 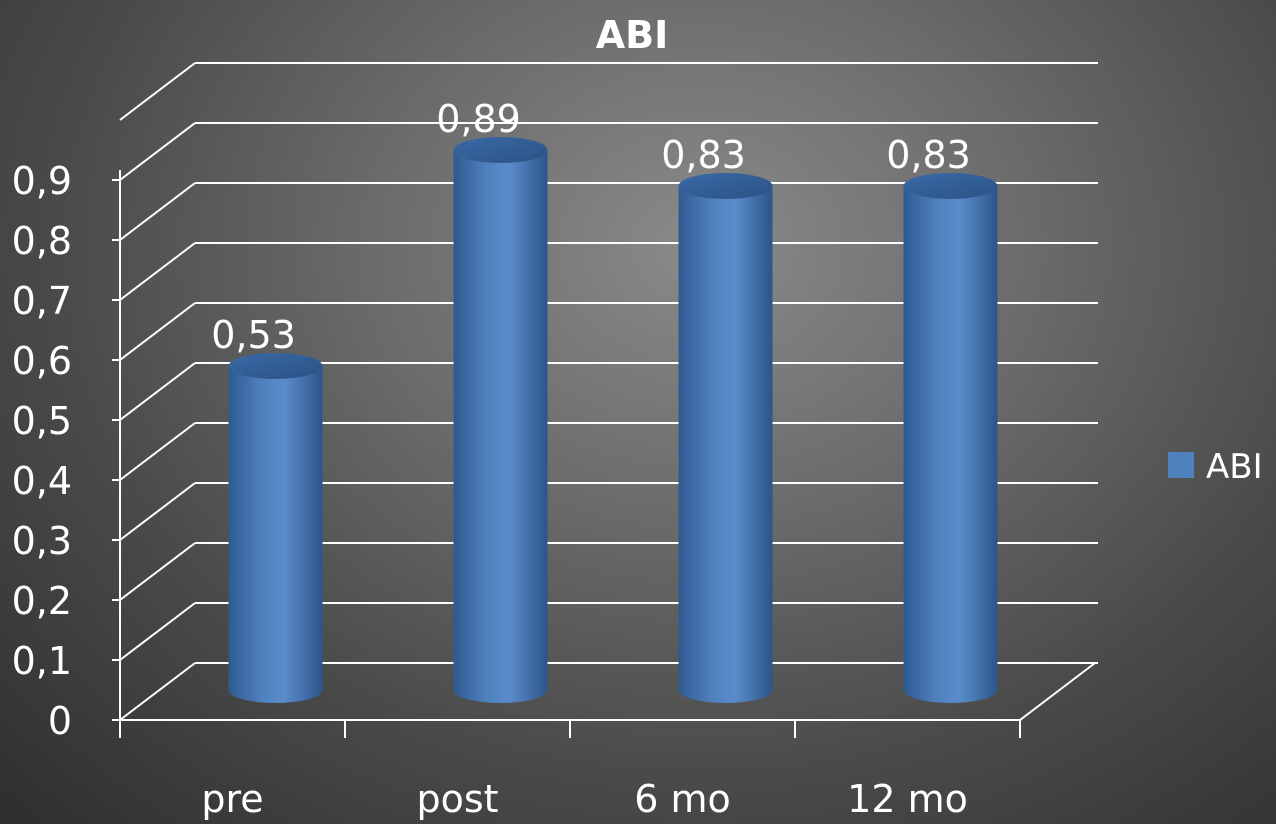 What do you see at coordinates (42, 661) in the screenshot?
I see `y-tick-label: 0,1` at bounding box center [42, 661].